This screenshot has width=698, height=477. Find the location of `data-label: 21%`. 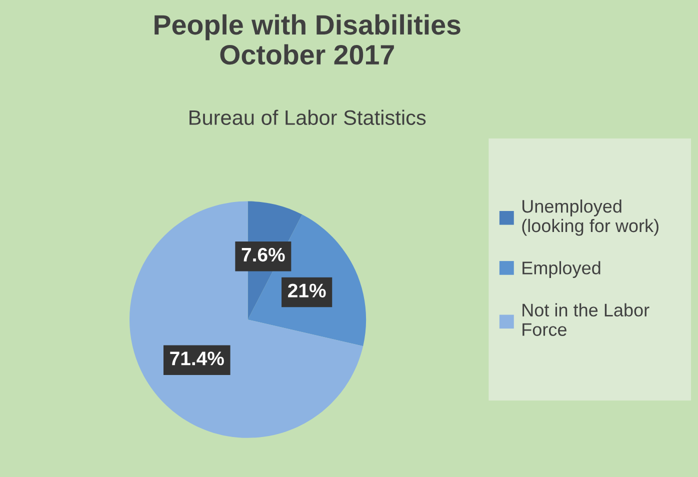

data-label: 21% is located at coordinates (307, 291).